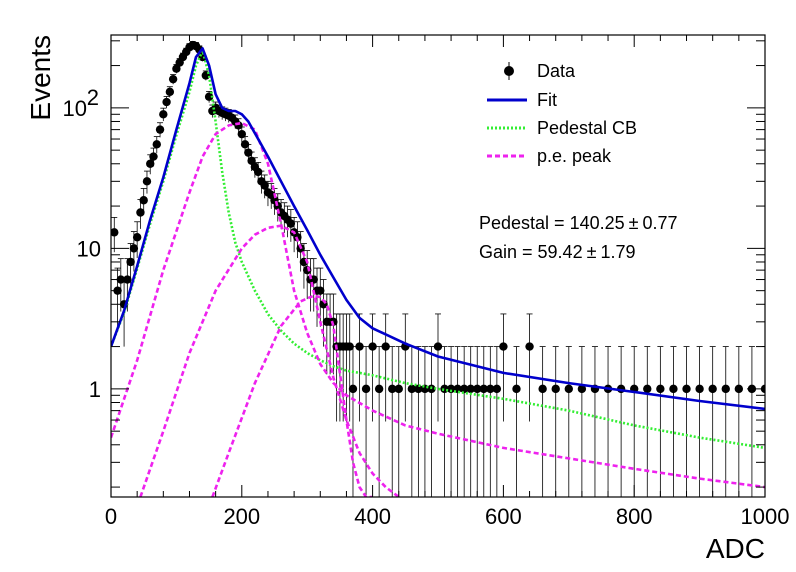 Image resolution: width=796 pixels, height=572 pixels. What do you see at coordinates (634, 516) in the screenshot?
I see `x-tick-label: 800` at bounding box center [634, 516].